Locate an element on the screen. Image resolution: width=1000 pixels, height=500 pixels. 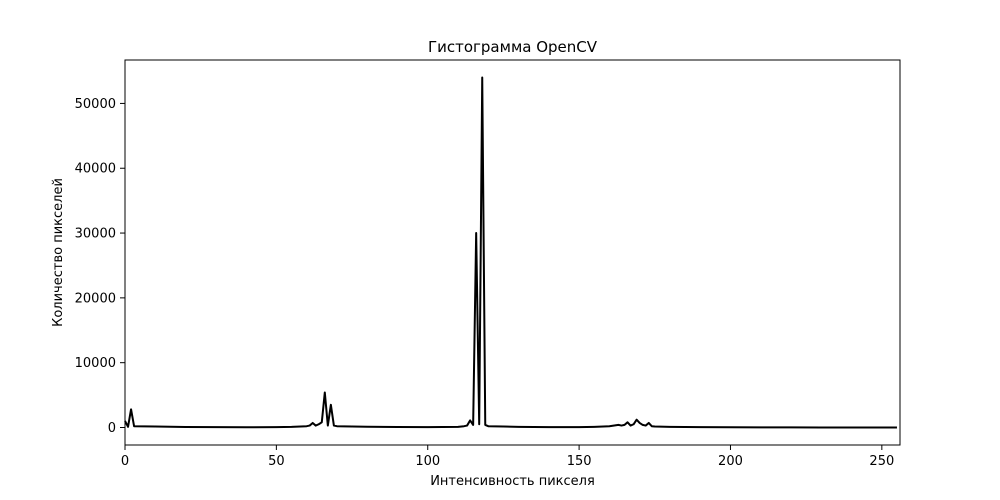
y-tick-label: 50000 is located at coordinates (95, 104).